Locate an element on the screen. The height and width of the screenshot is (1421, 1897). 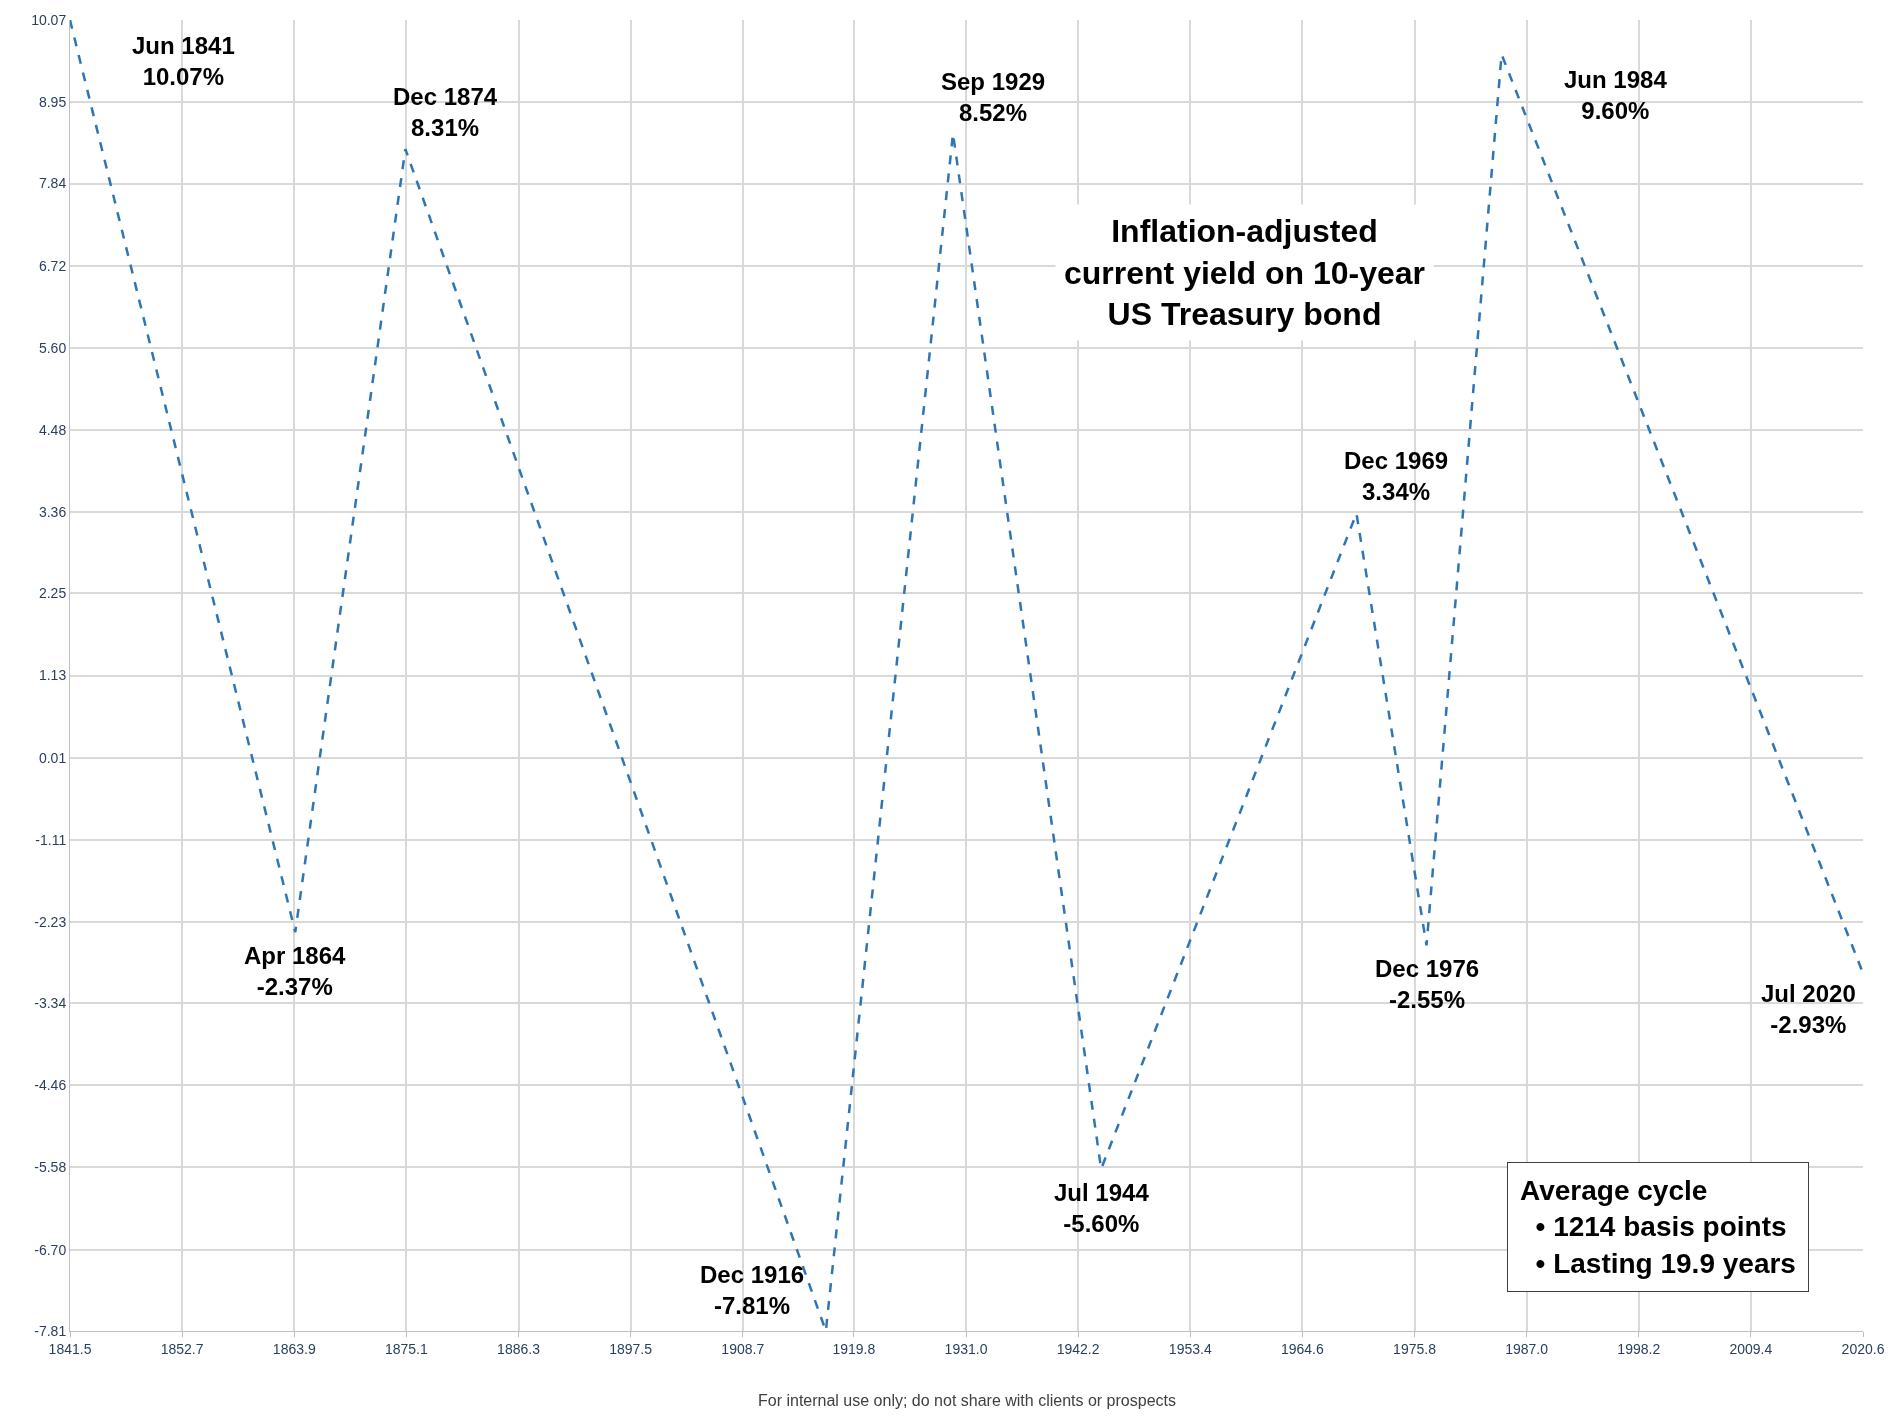
y-tick-label: 3.36 is located at coordinates (52, 511).